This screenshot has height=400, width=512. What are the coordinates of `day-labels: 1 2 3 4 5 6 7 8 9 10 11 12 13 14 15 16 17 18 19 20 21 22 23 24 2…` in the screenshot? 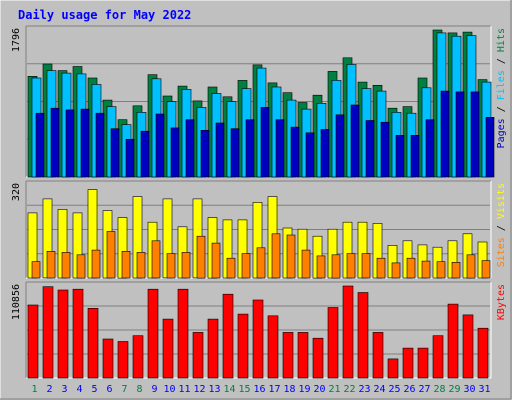 It's located at (260, 389).